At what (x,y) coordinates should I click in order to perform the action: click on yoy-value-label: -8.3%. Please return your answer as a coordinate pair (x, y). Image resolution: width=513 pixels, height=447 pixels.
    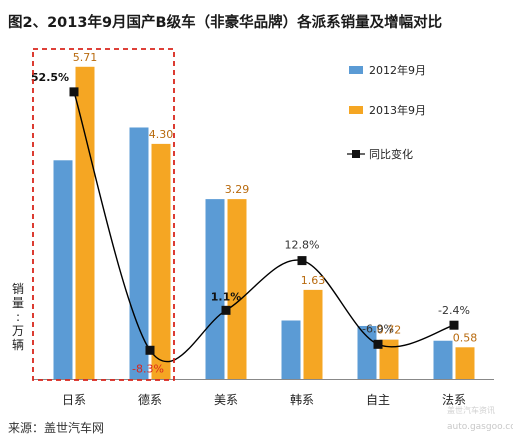
    Looking at the image, I should click on (148, 368).